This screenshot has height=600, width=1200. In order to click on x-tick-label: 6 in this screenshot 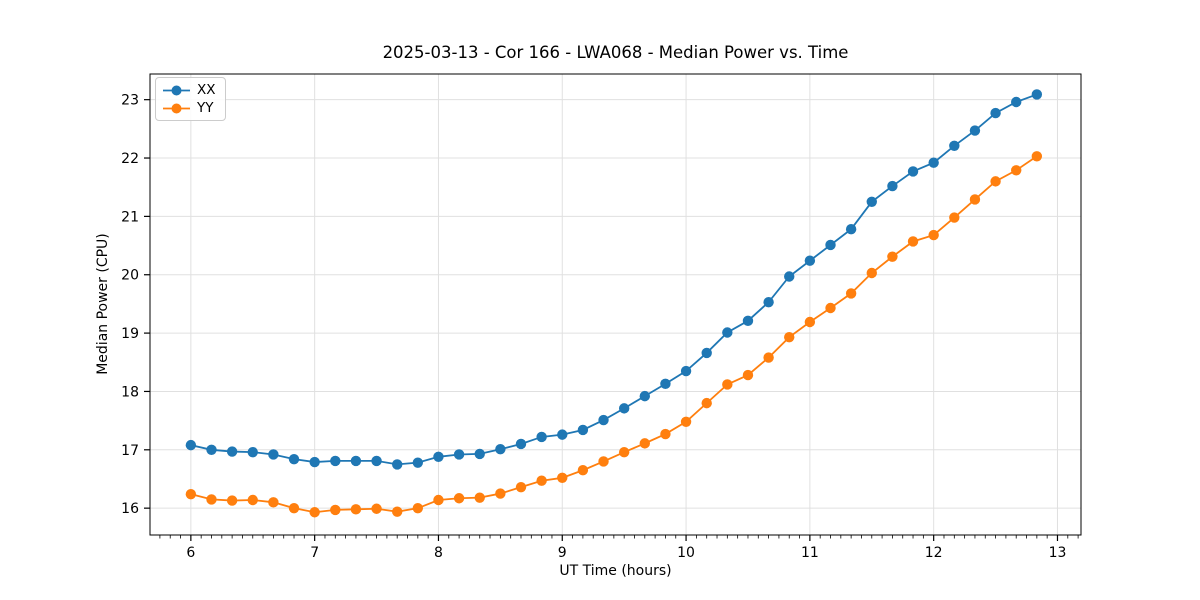, I will do `click(190, 553)`.